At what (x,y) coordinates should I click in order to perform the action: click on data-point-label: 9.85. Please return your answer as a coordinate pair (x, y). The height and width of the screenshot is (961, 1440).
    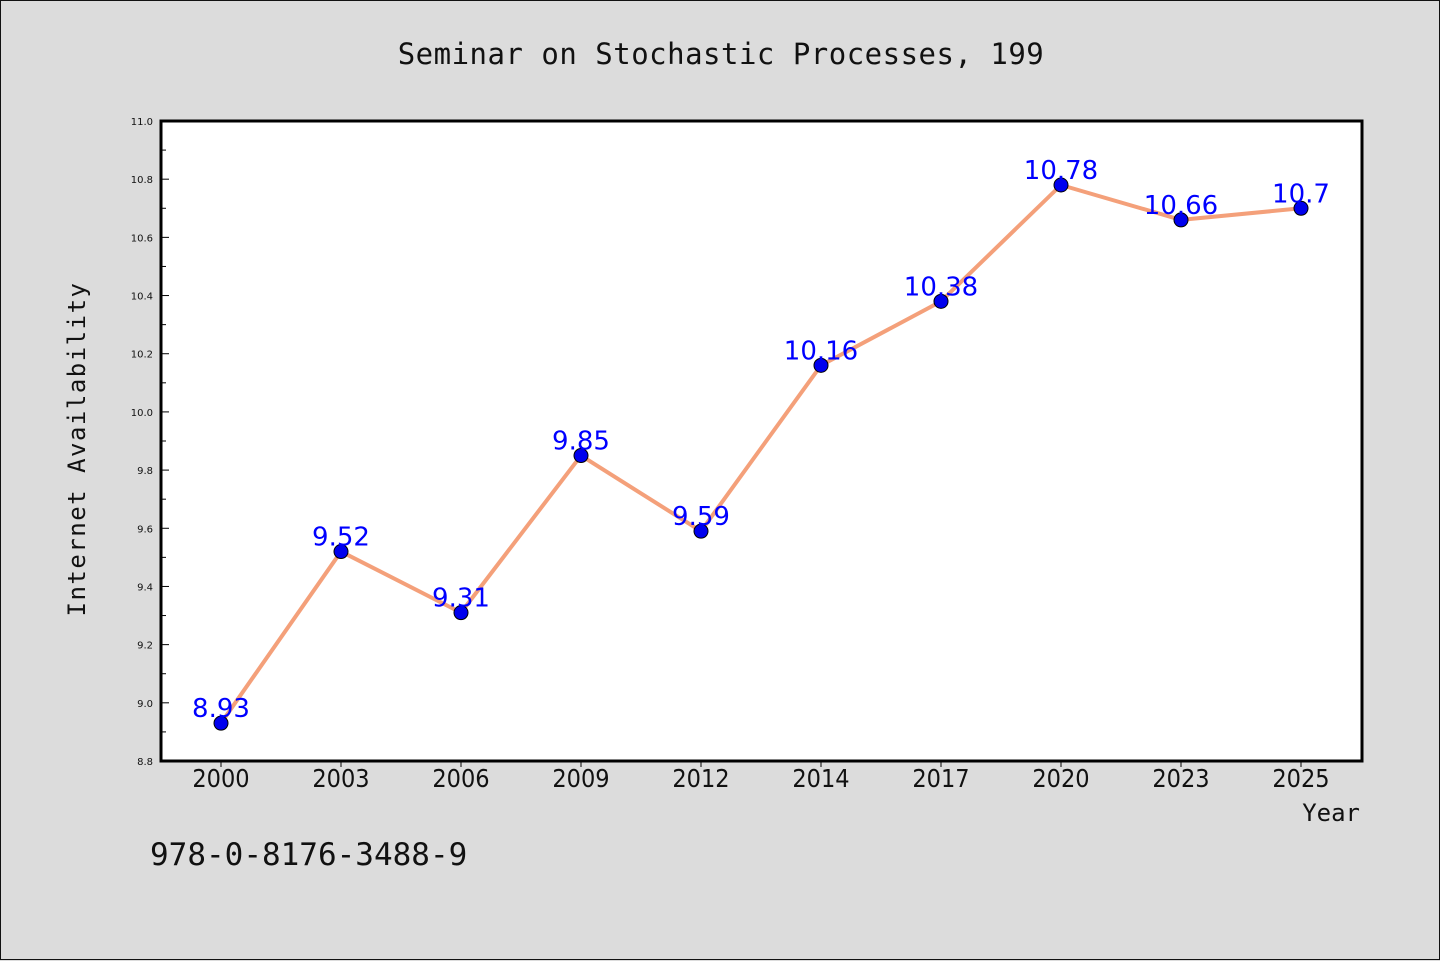
    Looking at the image, I should click on (581, 442).